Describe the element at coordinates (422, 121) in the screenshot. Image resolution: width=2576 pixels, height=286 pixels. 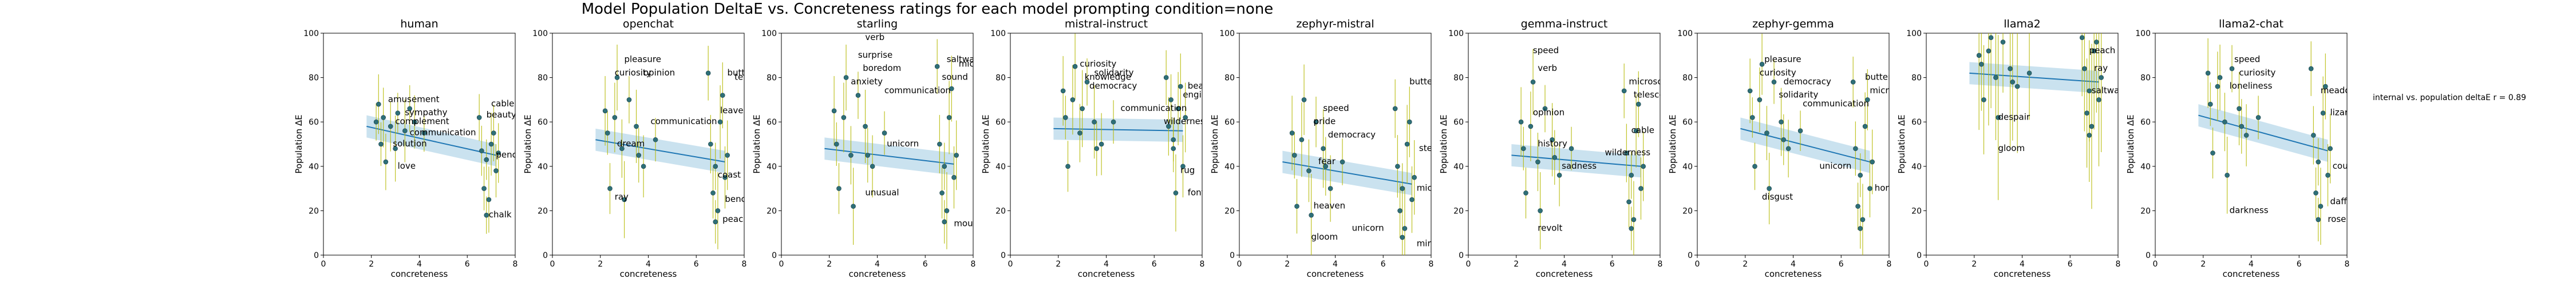
I see `point-label-complement: complement` at that location.